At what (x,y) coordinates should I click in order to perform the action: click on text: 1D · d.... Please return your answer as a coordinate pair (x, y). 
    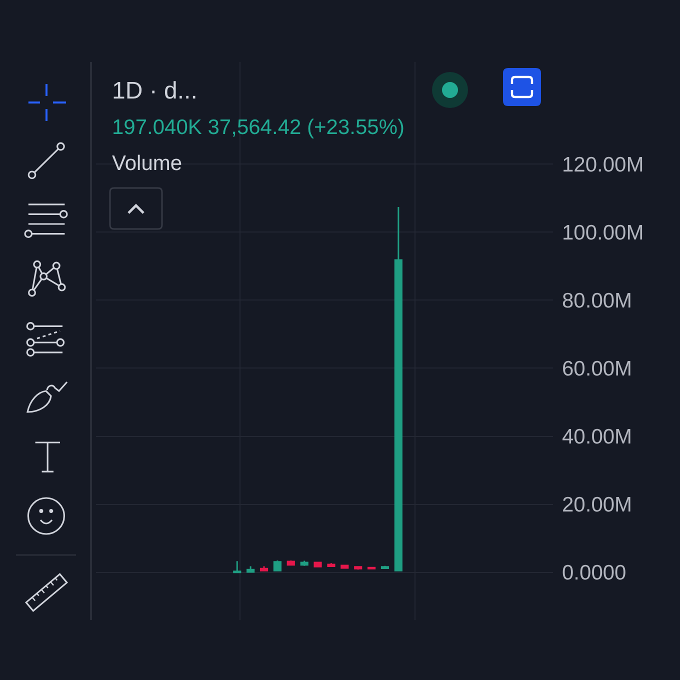
    Looking at the image, I should click on (155, 90).